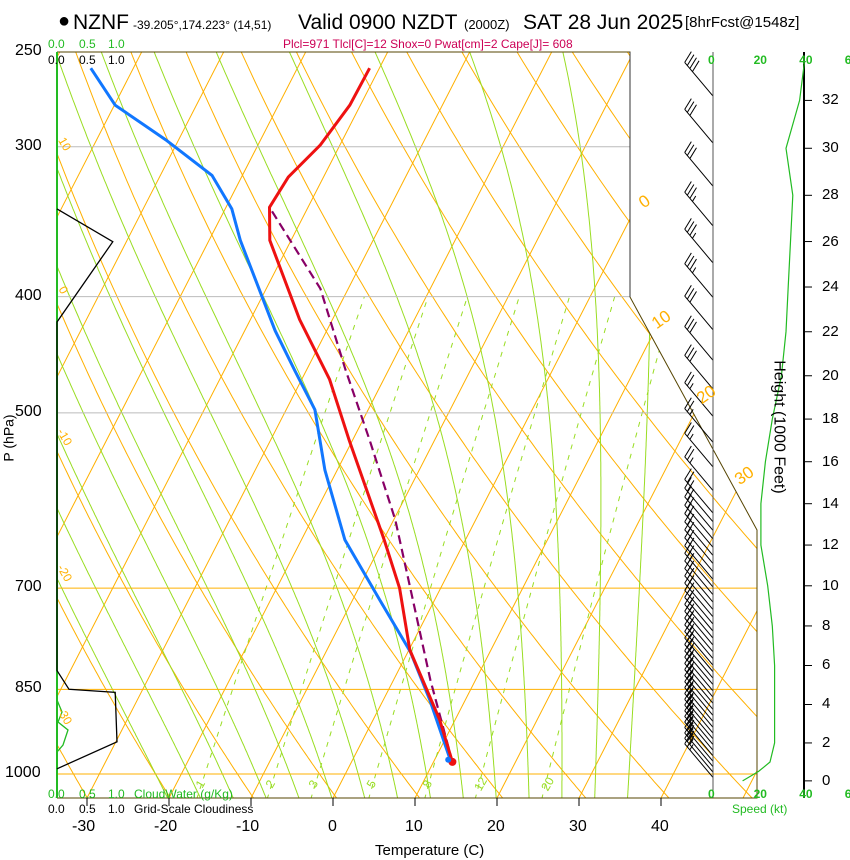 This screenshot has width=850, height=860. Describe the element at coordinates (826, 704) in the screenshot. I see `height-tick-label: 4` at that location.